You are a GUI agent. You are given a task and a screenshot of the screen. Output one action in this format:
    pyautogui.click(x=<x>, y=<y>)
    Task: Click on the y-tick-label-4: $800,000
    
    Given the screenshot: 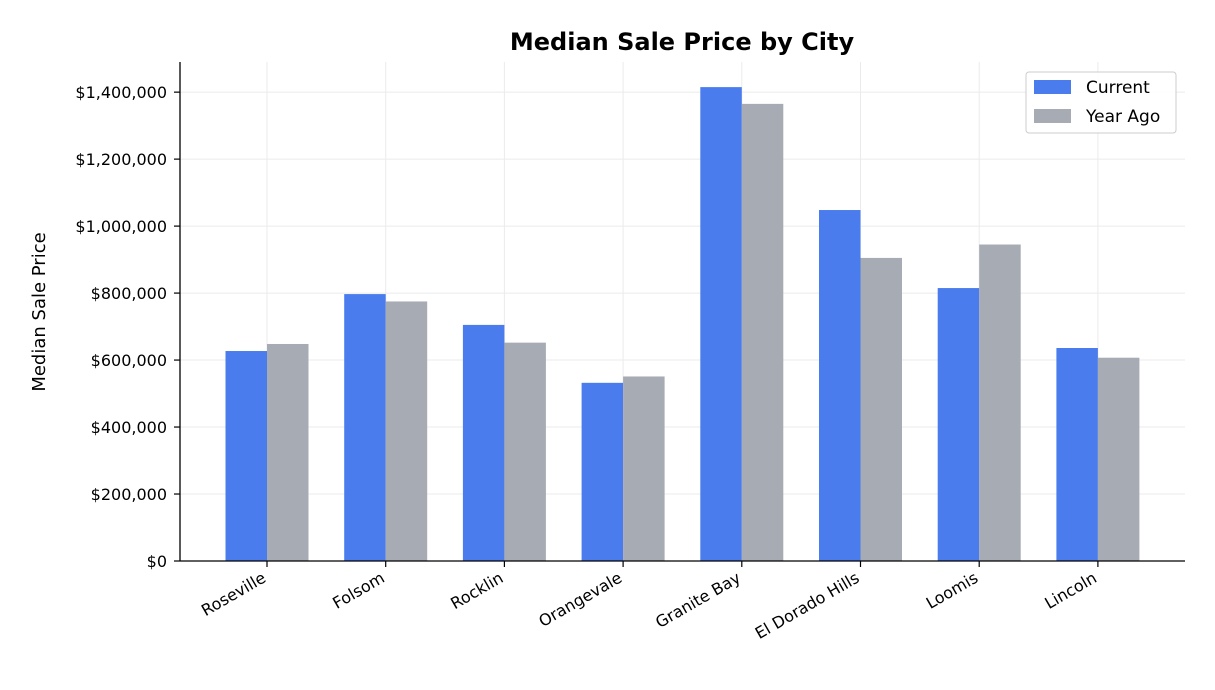 What is the action you would take?
    pyautogui.click(x=129, y=293)
    